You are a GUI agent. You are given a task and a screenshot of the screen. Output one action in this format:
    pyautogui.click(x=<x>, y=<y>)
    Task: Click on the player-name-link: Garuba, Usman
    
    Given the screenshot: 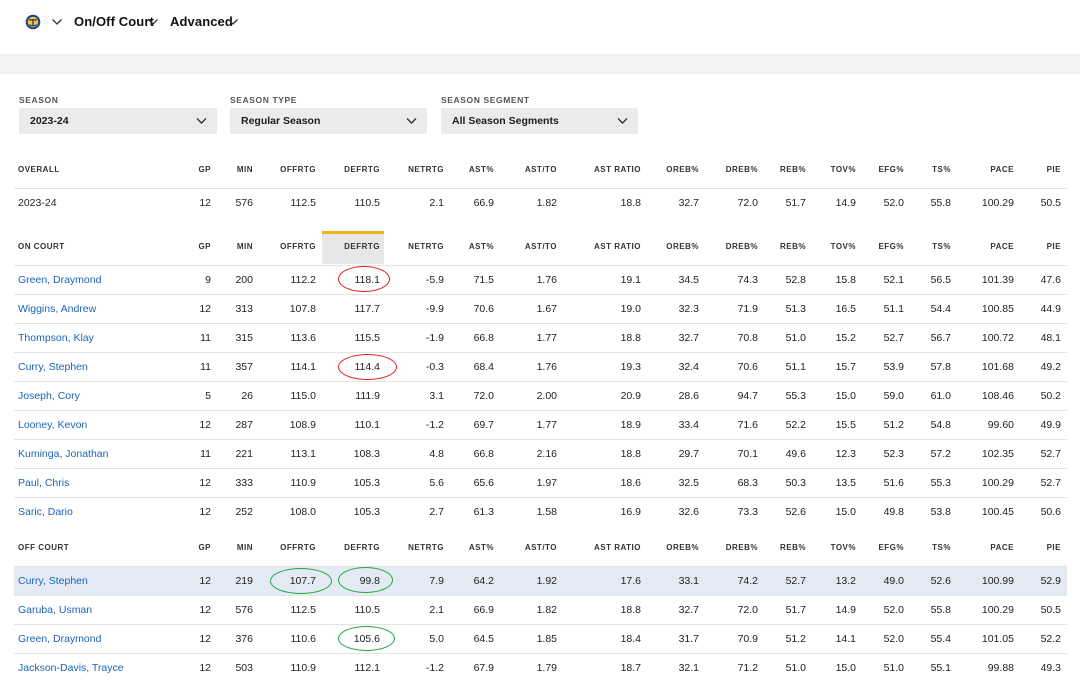 What is the action you would take?
    pyautogui.click(x=55, y=610)
    